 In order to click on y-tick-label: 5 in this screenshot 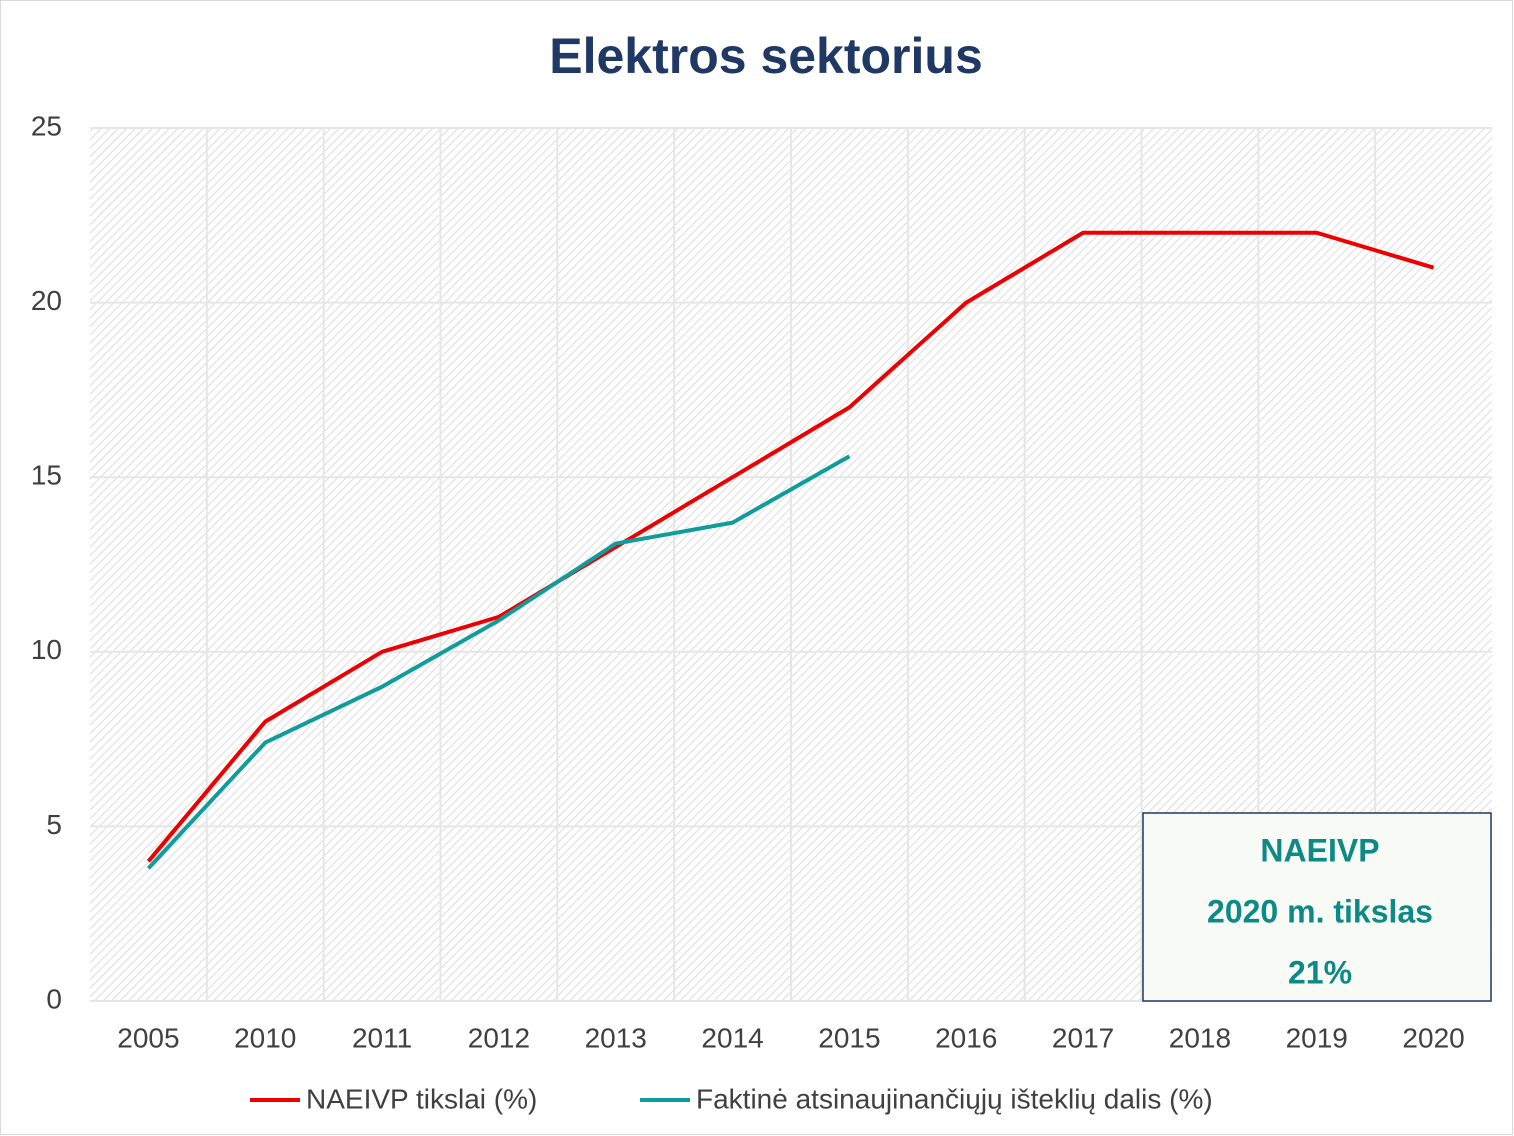, I will do `click(54, 824)`.